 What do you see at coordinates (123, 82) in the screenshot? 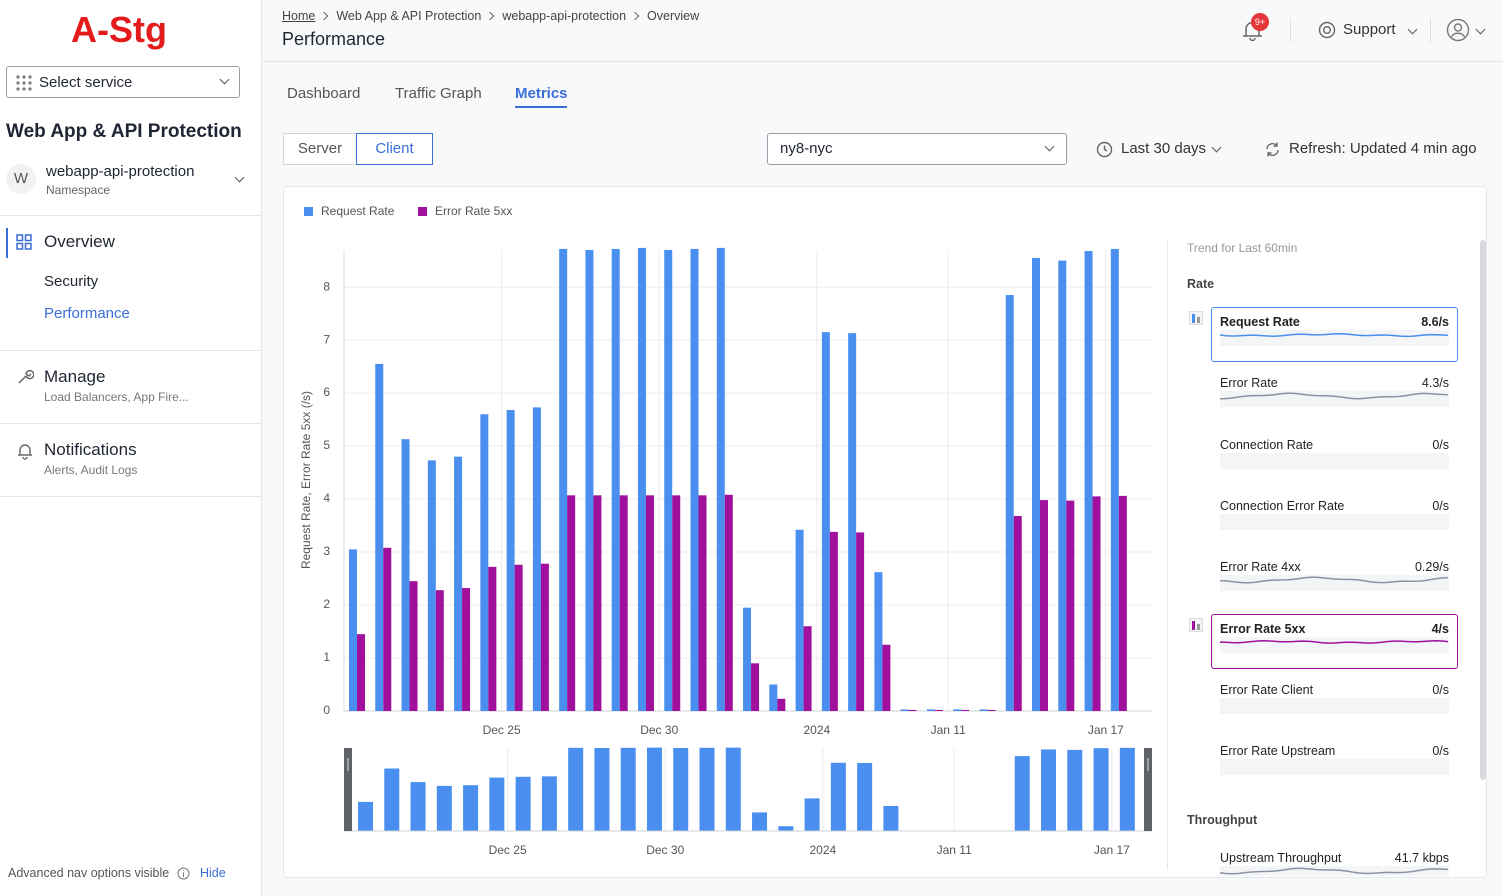
I see `service-select: Select service` at bounding box center [123, 82].